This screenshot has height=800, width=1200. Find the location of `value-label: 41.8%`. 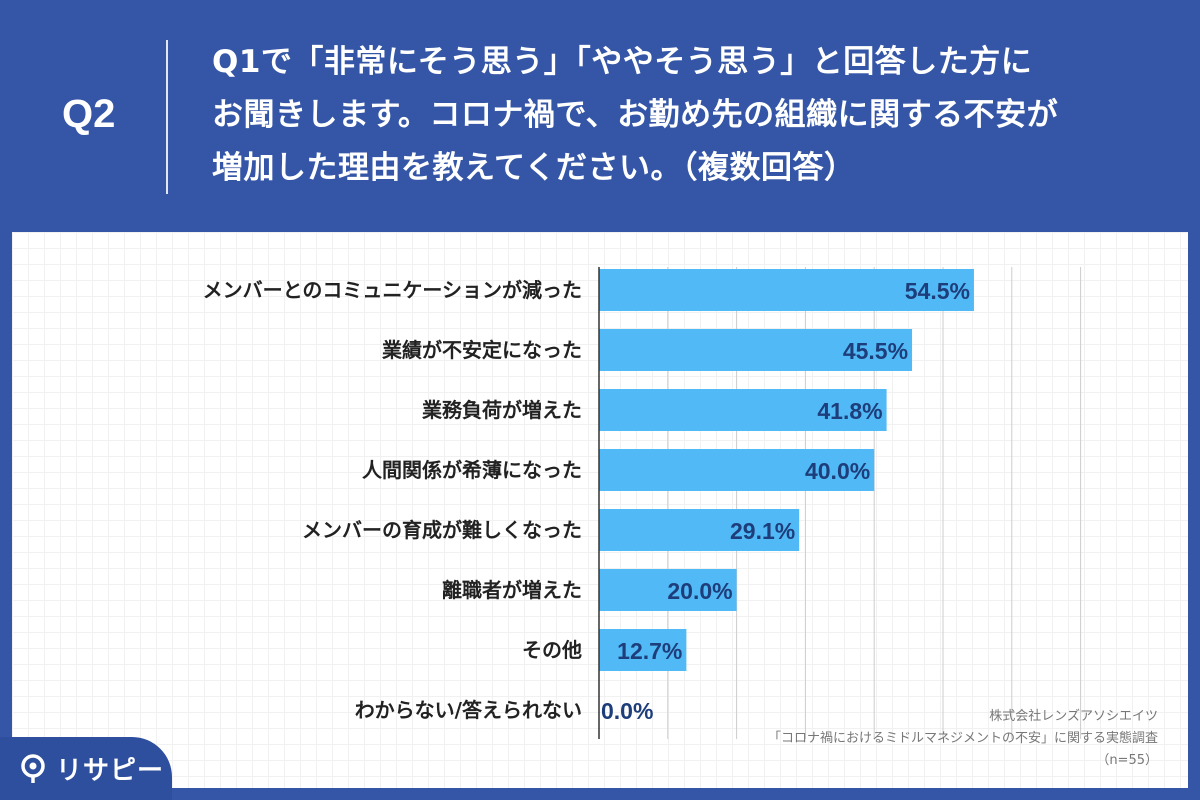

value-label: 41.8% is located at coordinates (849, 411).